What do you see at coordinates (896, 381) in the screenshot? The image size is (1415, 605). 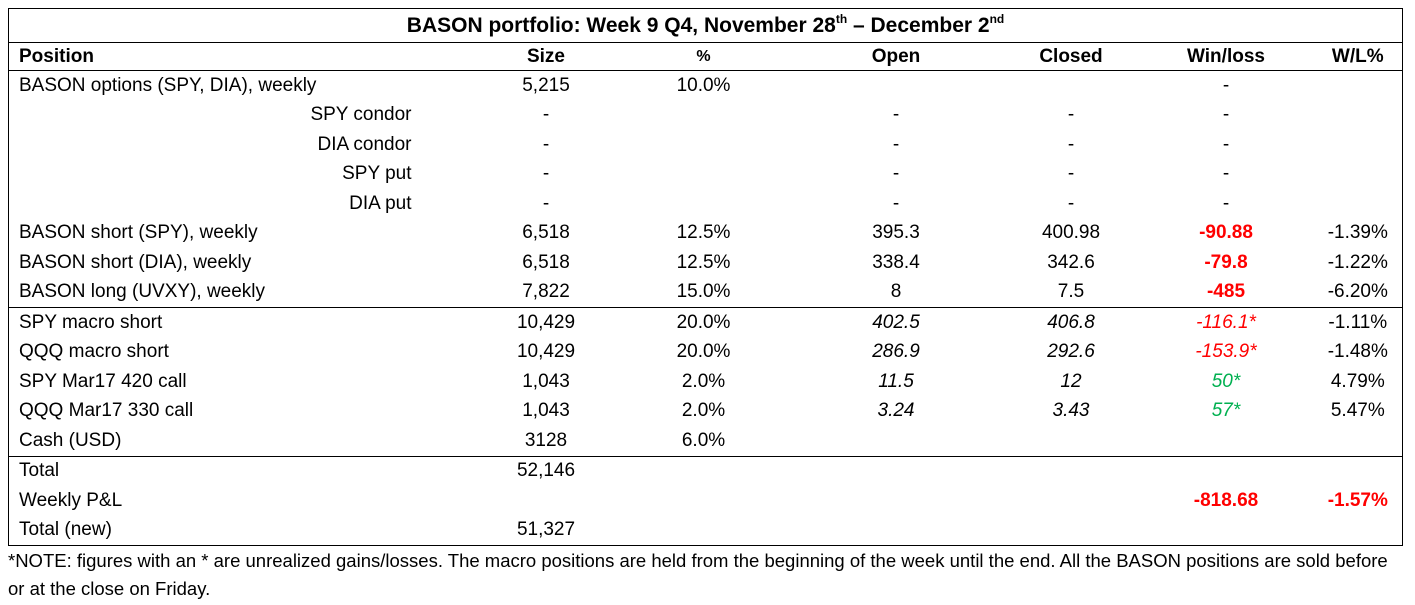 I see `cell-open: 11.5` at bounding box center [896, 381].